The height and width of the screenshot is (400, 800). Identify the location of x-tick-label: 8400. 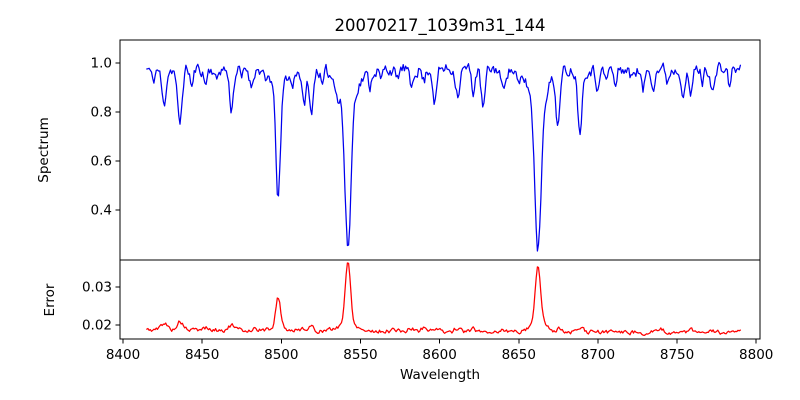
(123, 355).